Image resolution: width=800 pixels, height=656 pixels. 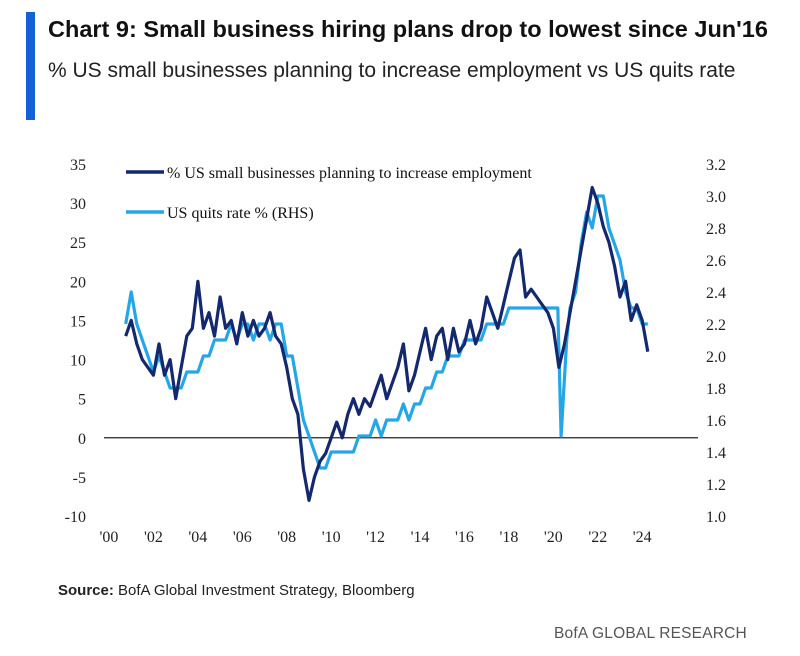 I want to click on y2-tick-label: 1.8, so click(x=716, y=389).